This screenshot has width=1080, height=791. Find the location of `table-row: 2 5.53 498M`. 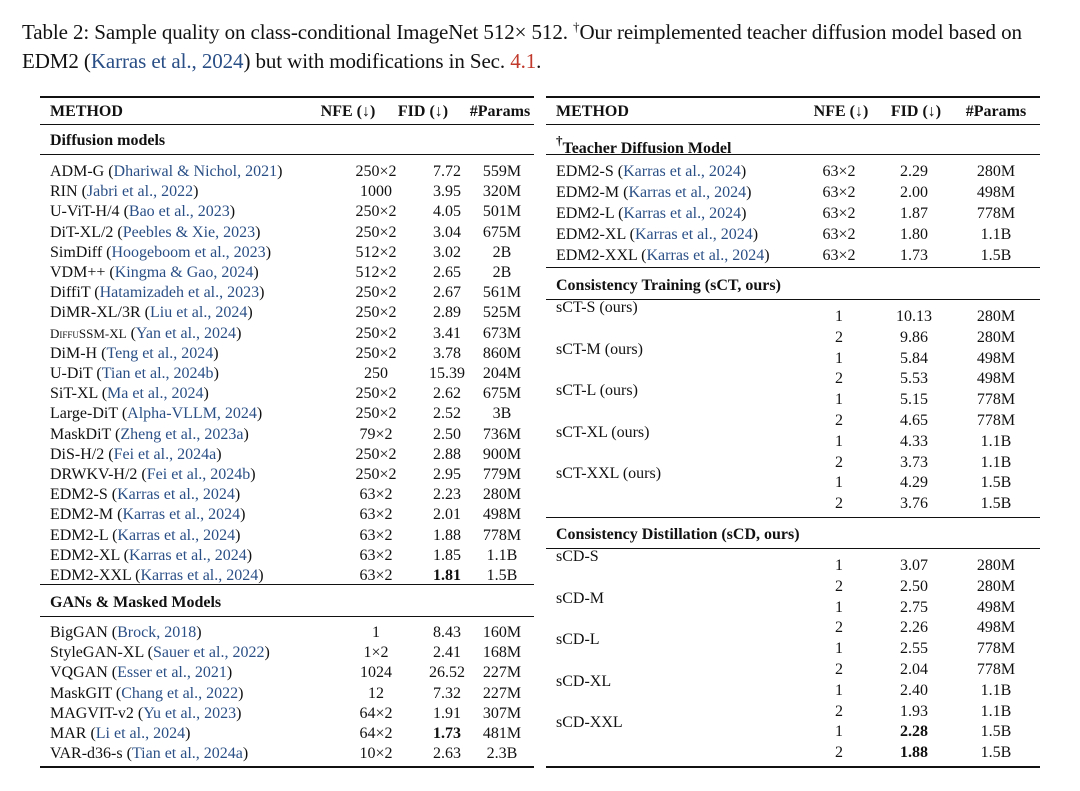

table-row: 2 5.53 498M is located at coordinates (793, 379).